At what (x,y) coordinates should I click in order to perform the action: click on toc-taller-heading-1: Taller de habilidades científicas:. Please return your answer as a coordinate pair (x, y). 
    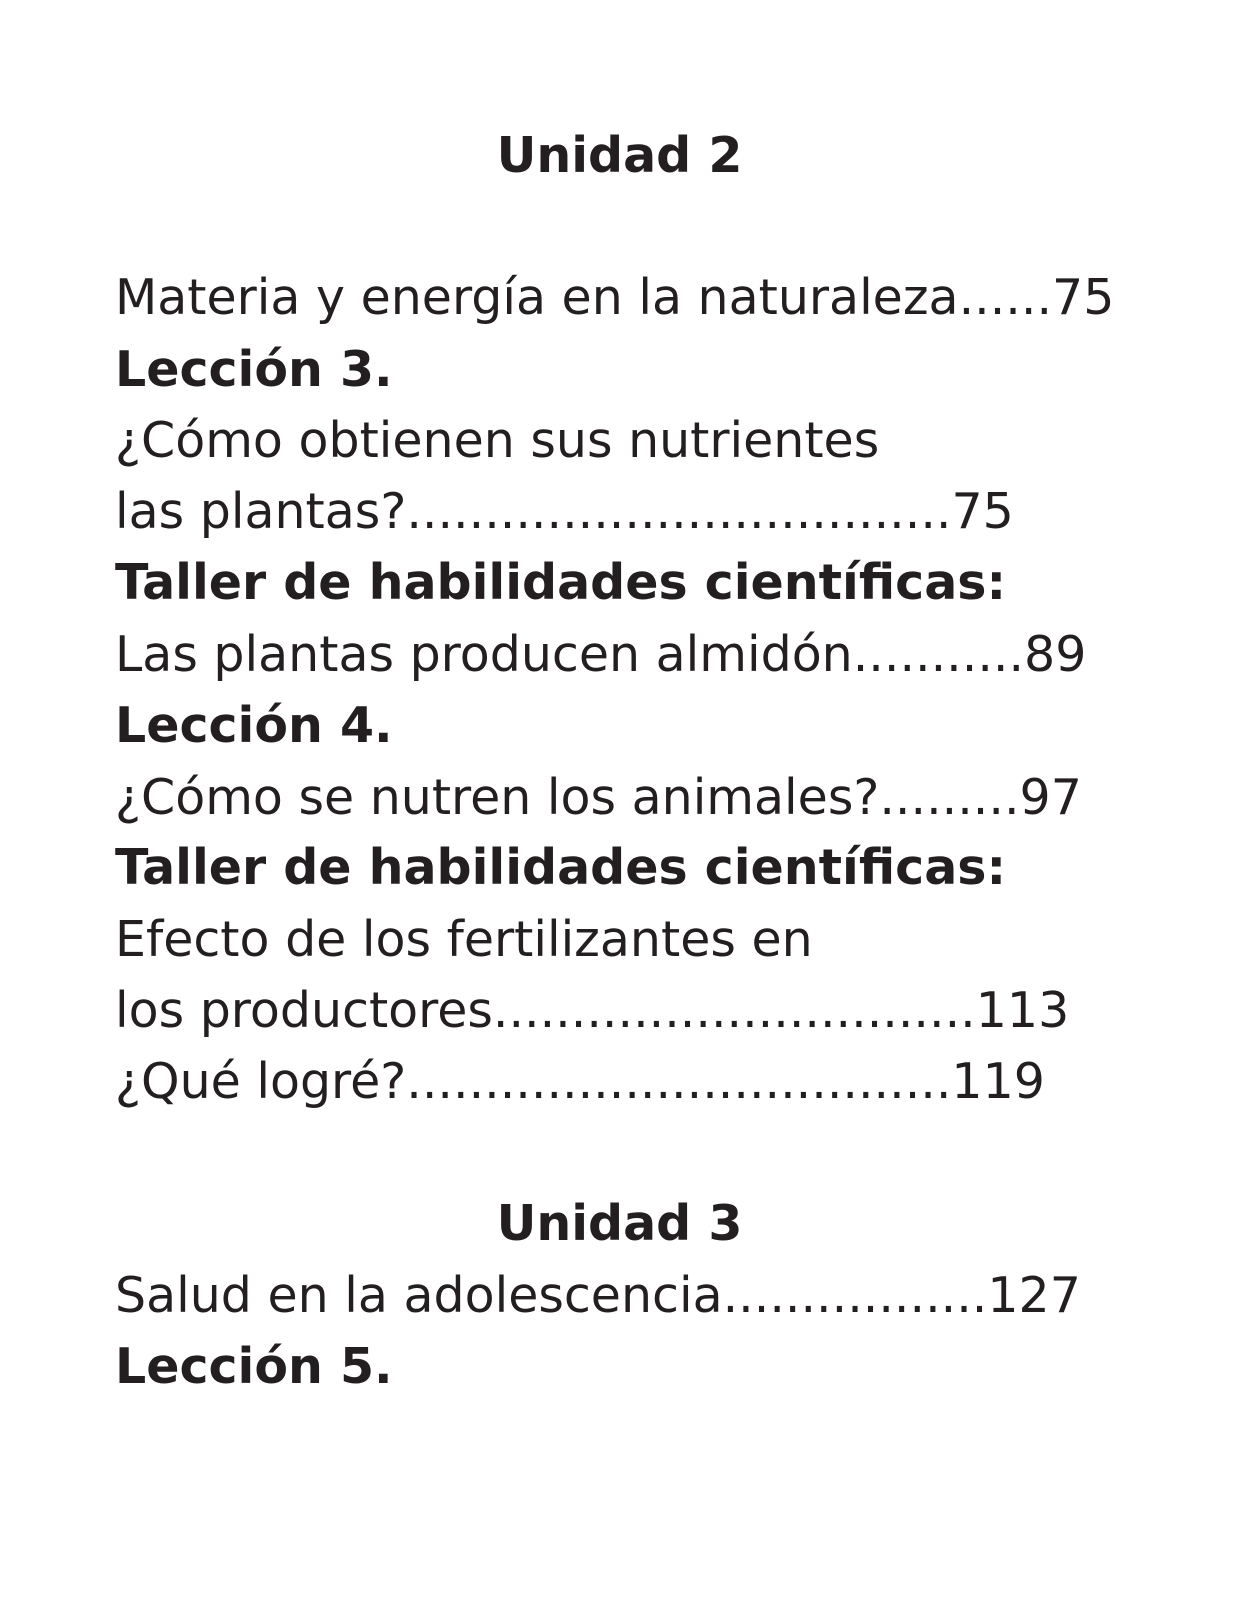
    Looking at the image, I should click on (561, 582).